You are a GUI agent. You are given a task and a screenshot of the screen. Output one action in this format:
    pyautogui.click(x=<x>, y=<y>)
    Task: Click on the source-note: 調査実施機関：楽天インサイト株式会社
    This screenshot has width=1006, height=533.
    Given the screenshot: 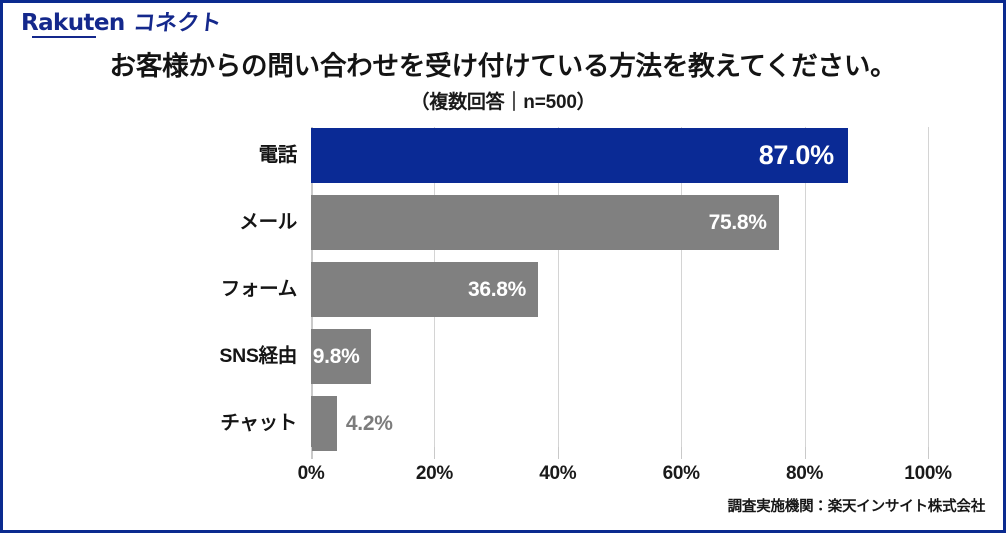 What is the action you would take?
    pyautogui.click(x=856, y=507)
    